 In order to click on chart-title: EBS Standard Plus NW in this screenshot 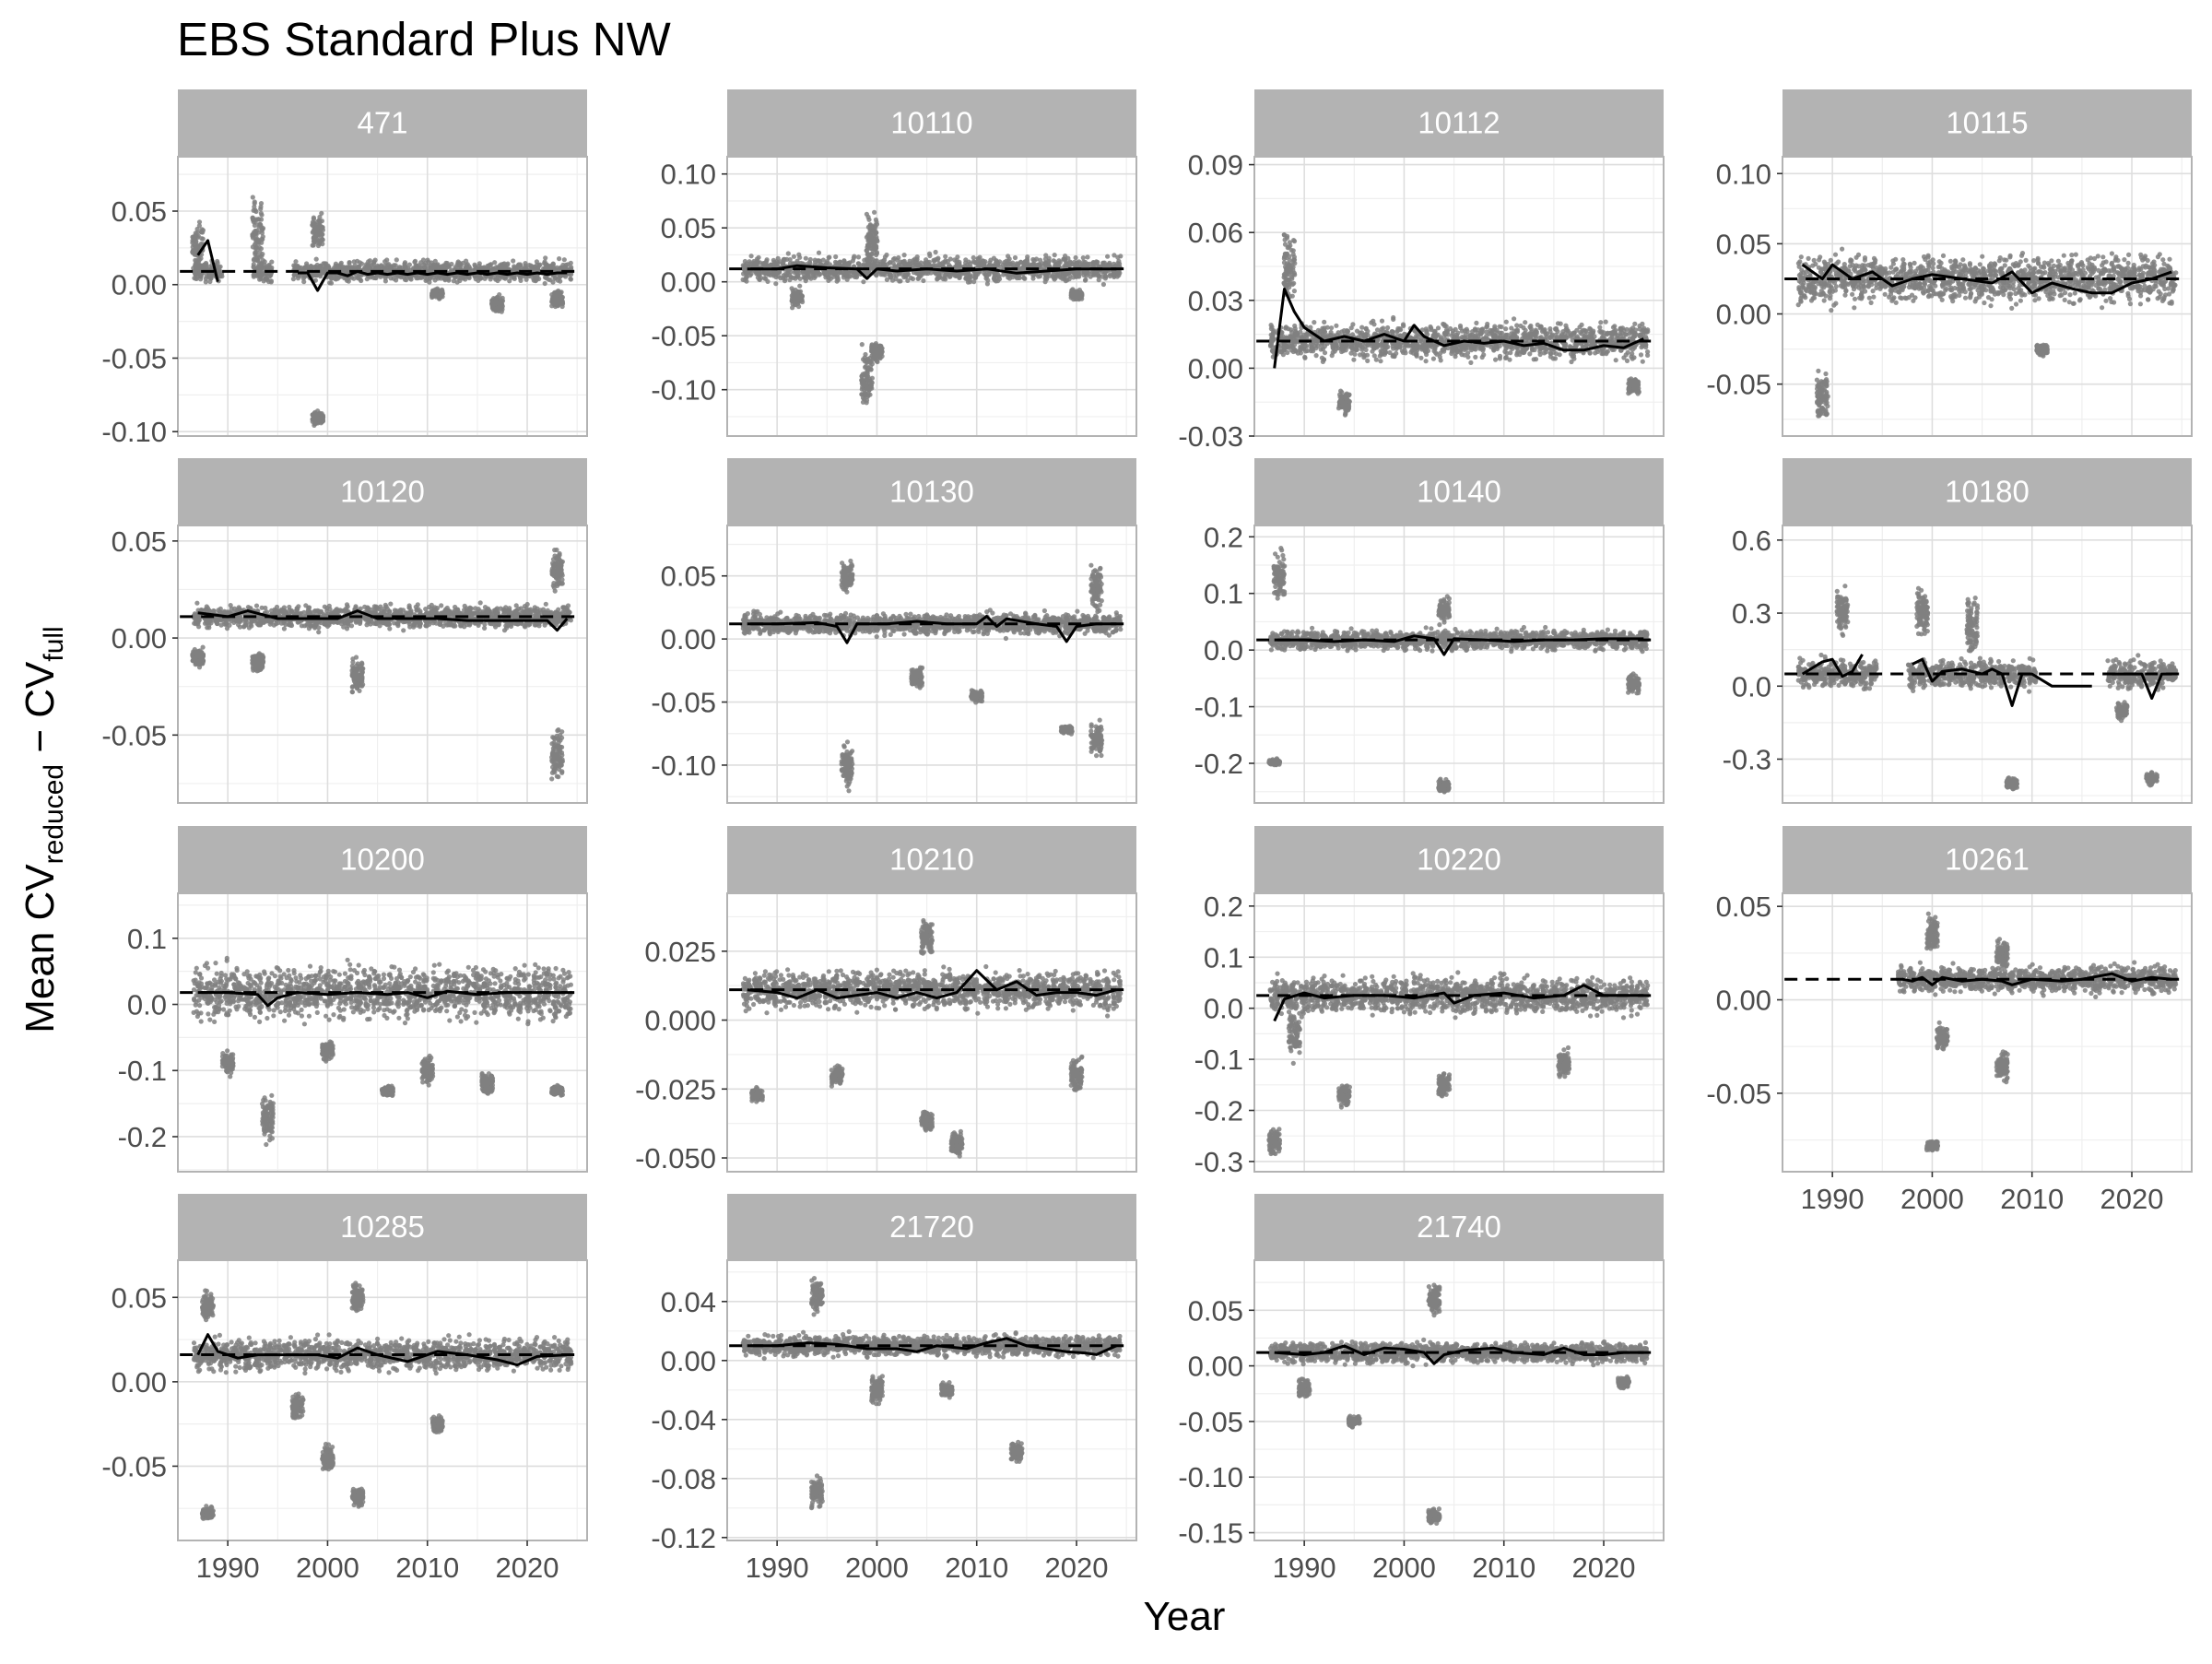, I will do `click(424, 39)`.